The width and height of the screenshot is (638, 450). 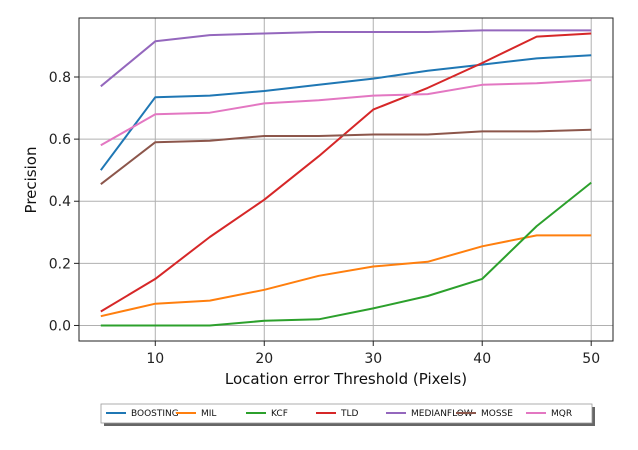 I want to click on legend-label-mosse: MOSSE, so click(x=497, y=414).